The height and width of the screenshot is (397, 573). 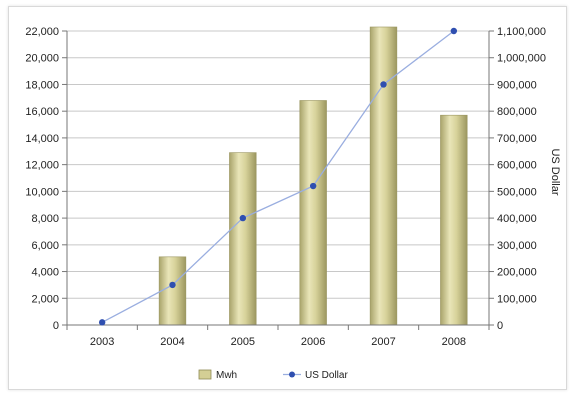 I want to click on point-2003, so click(x=102, y=322).